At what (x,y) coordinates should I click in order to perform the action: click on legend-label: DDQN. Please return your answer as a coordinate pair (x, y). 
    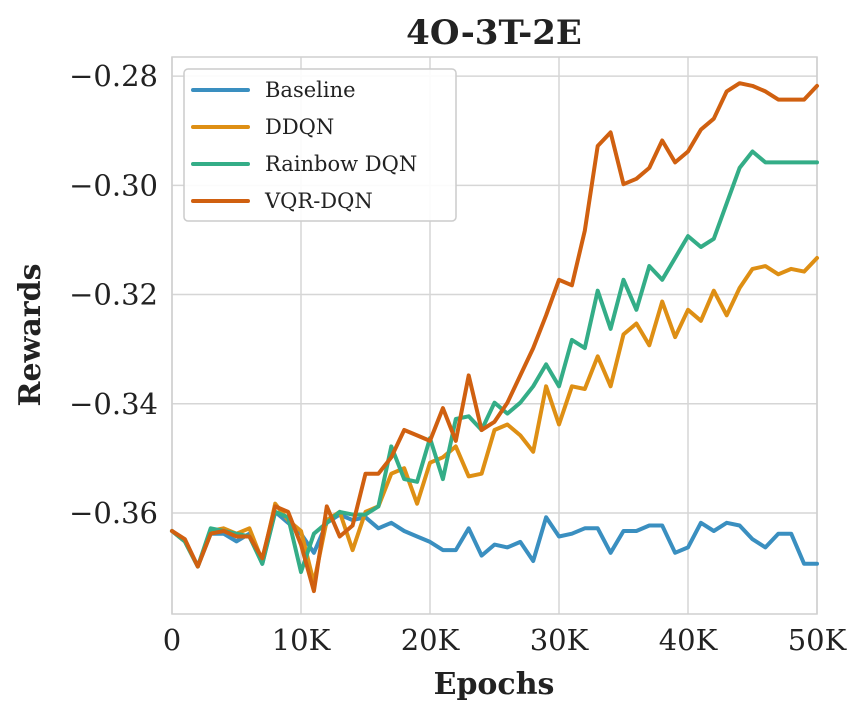
    Looking at the image, I should click on (299, 127).